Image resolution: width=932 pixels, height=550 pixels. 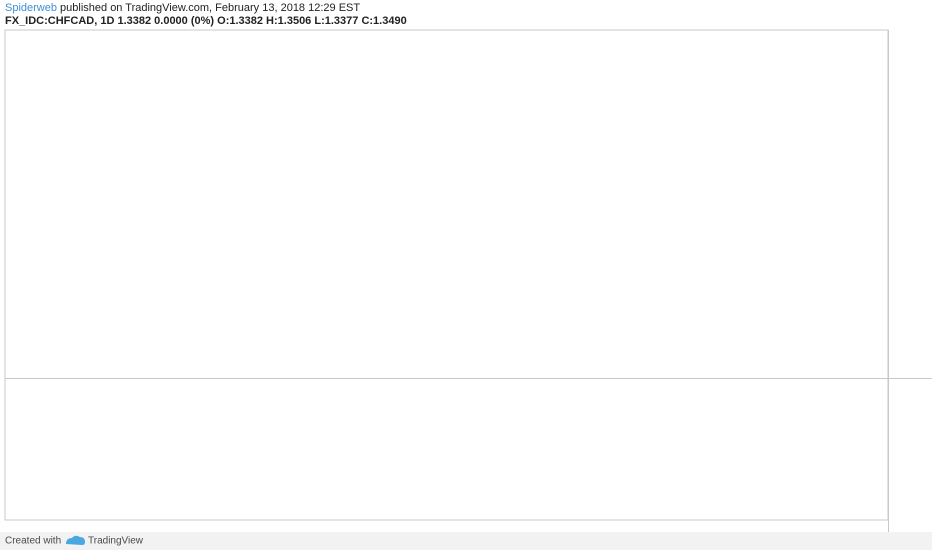 What do you see at coordinates (116, 541) in the screenshot?
I see `footer-brand: TradingView` at bounding box center [116, 541].